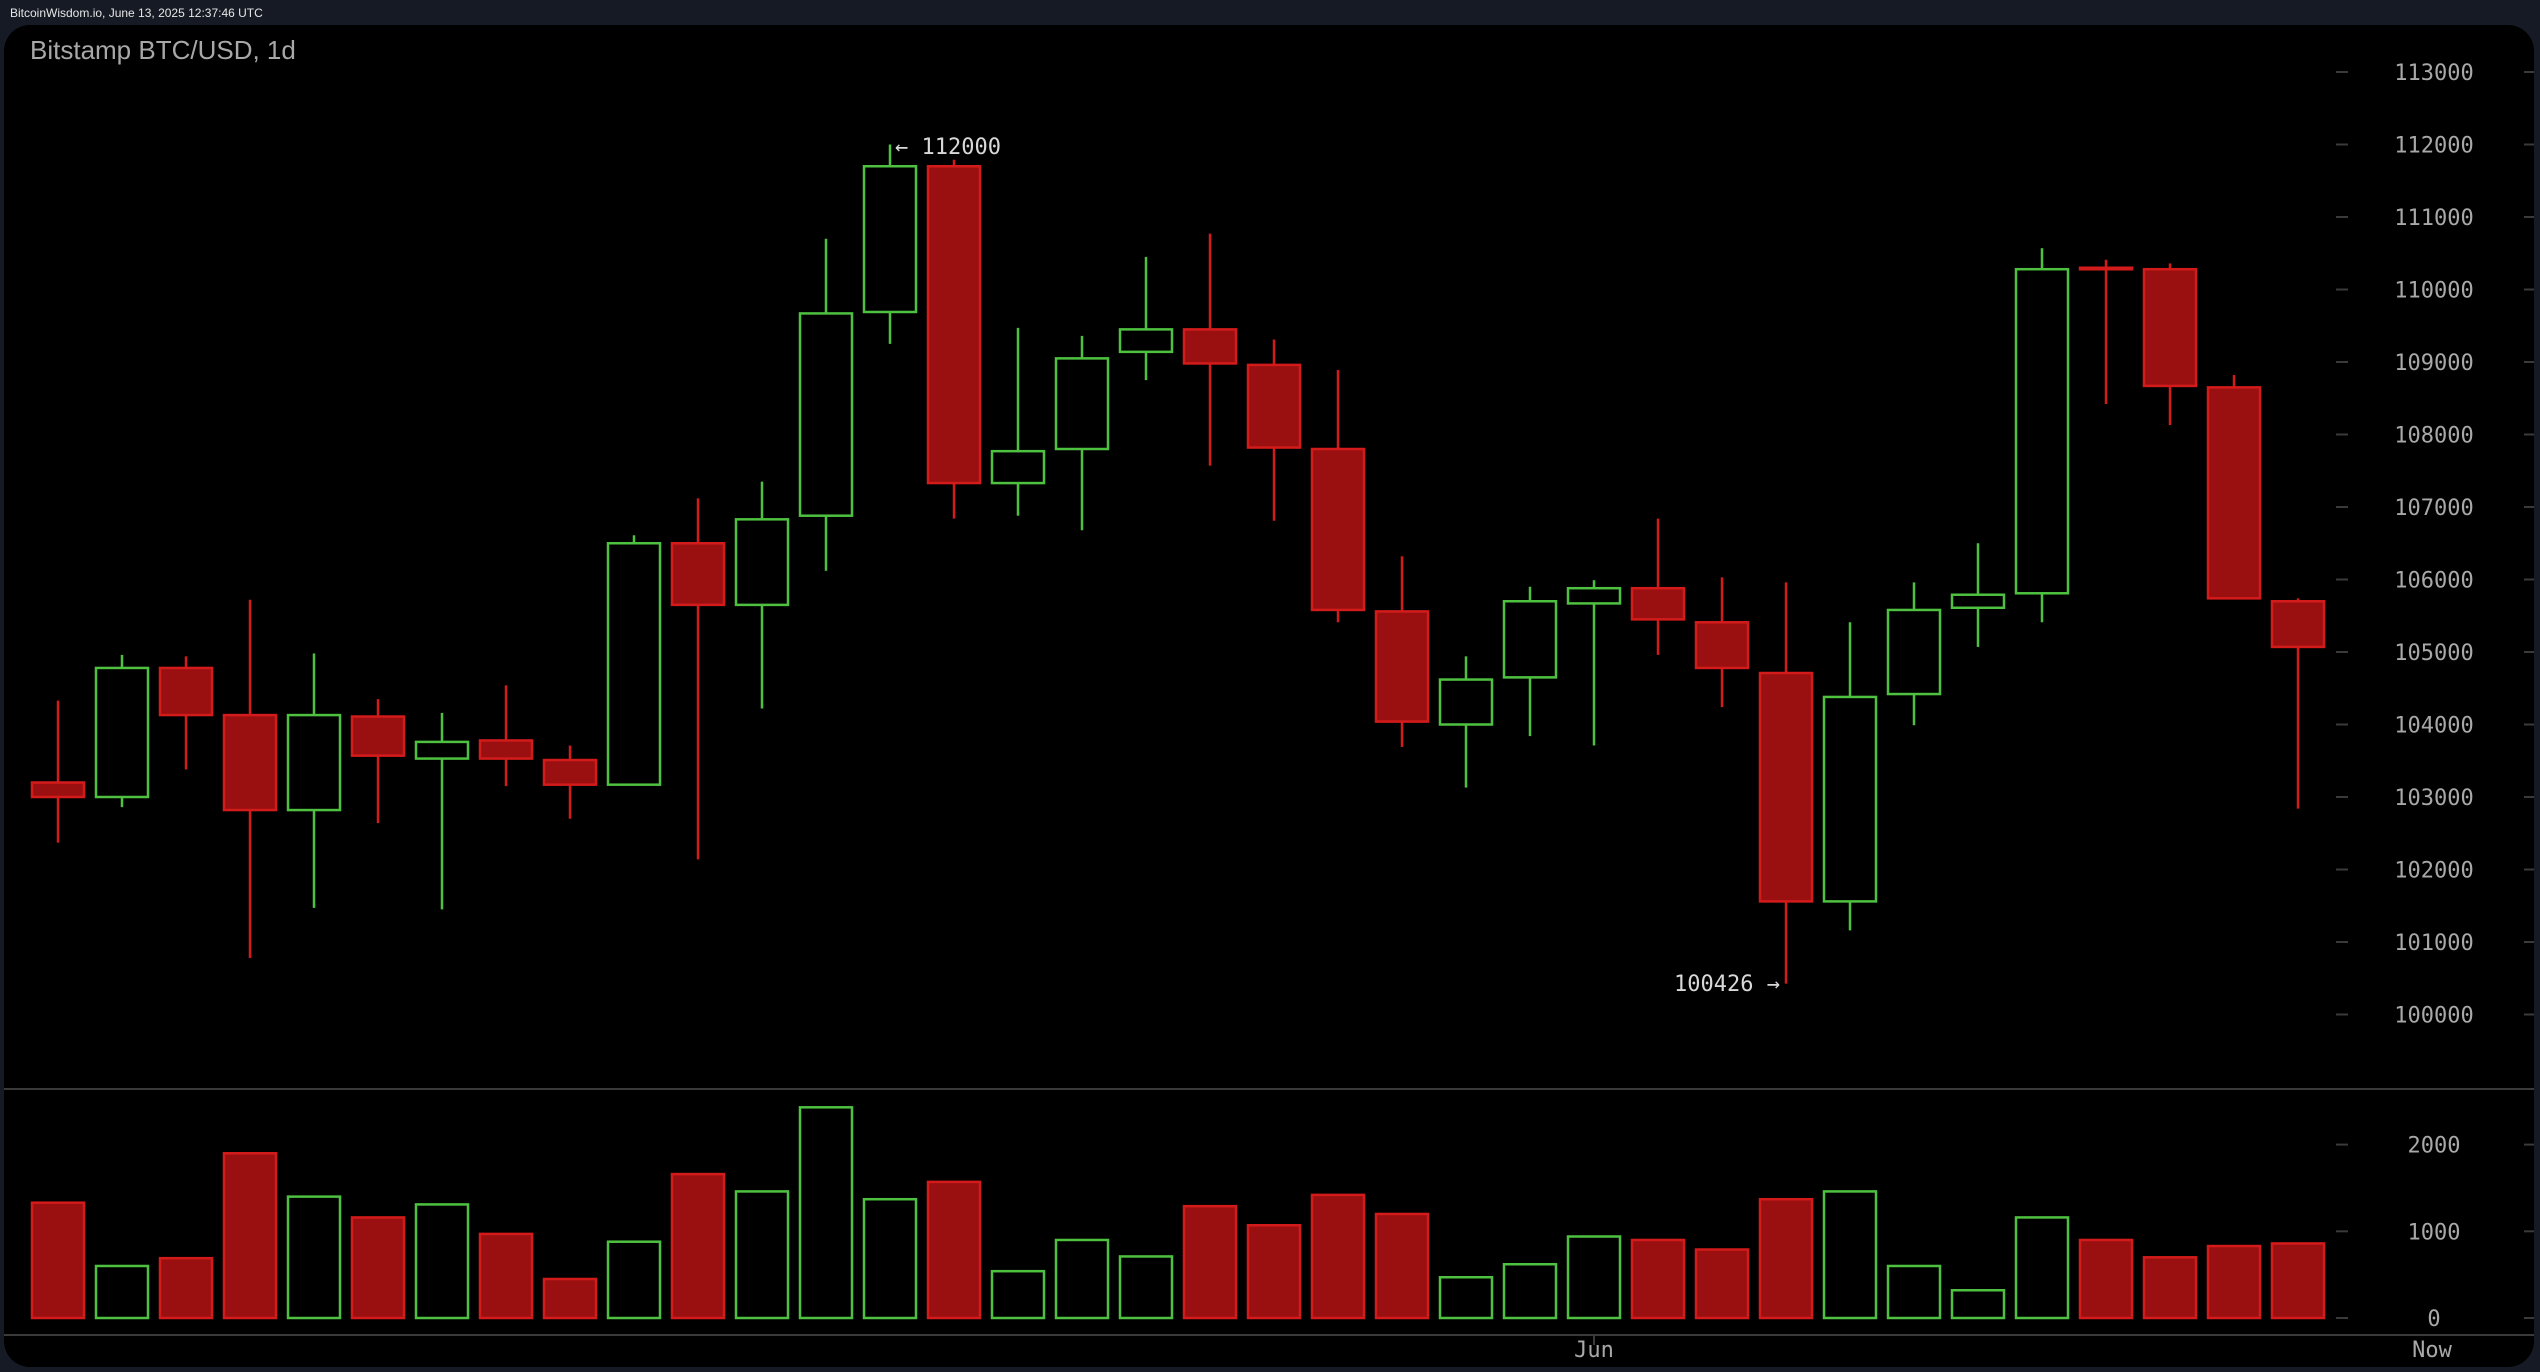  What do you see at coordinates (2433, 291) in the screenshot?
I see `price-tick-label: 110000` at bounding box center [2433, 291].